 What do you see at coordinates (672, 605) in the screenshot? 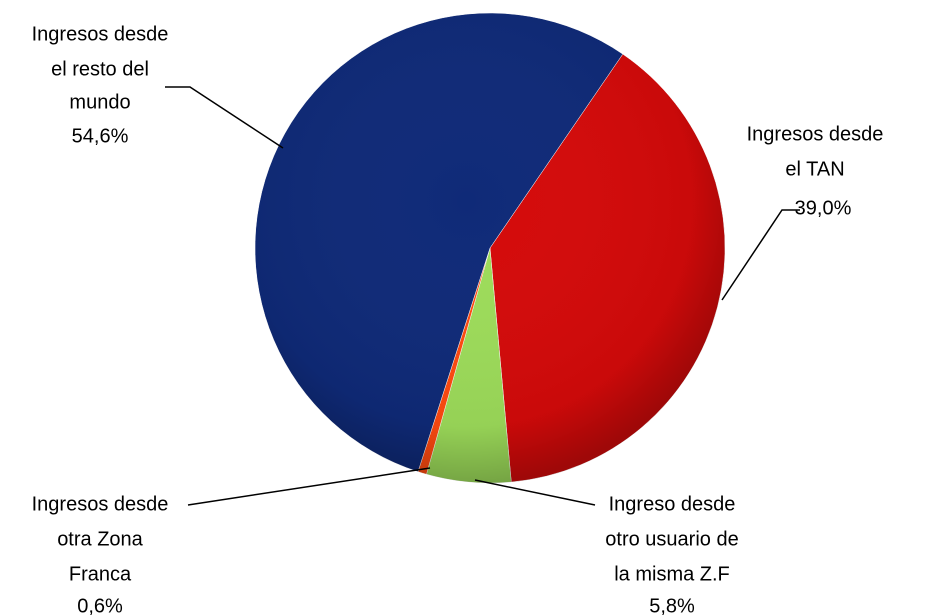
I see `value-label: 5,8%` at bounding box center [672, 605].